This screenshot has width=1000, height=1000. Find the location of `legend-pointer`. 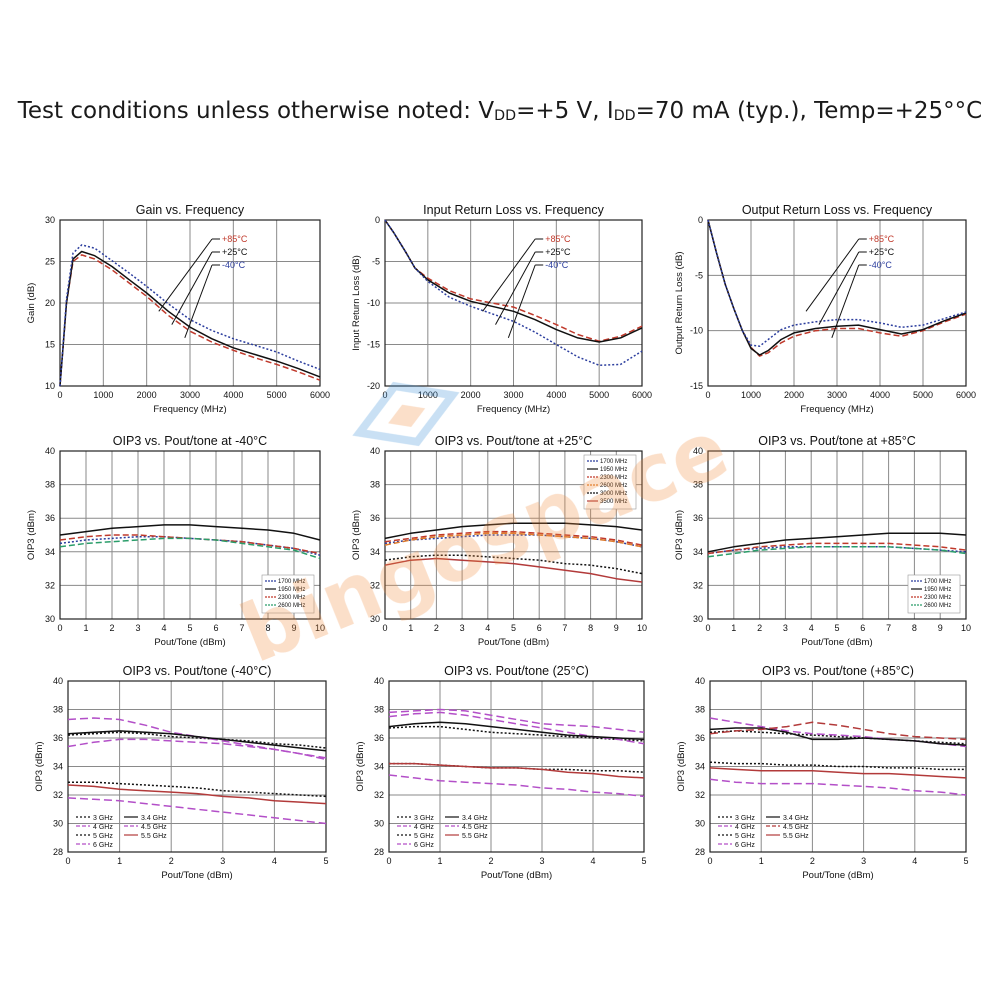

legend-pointer is located at coordinates (198, 301).